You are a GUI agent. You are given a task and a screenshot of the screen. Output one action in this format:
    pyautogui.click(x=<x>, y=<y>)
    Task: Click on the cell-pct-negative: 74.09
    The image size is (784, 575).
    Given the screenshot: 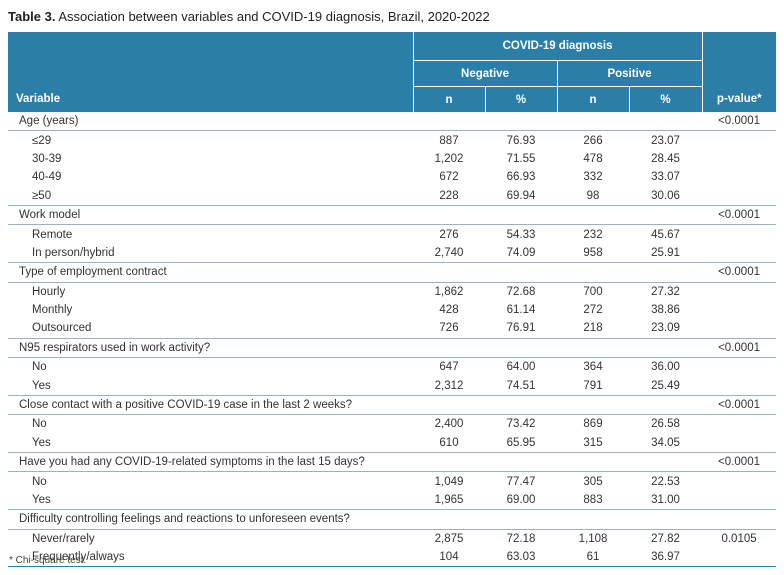 What is the action you would take?
    pyautogui.click(x=521, y=253)
    